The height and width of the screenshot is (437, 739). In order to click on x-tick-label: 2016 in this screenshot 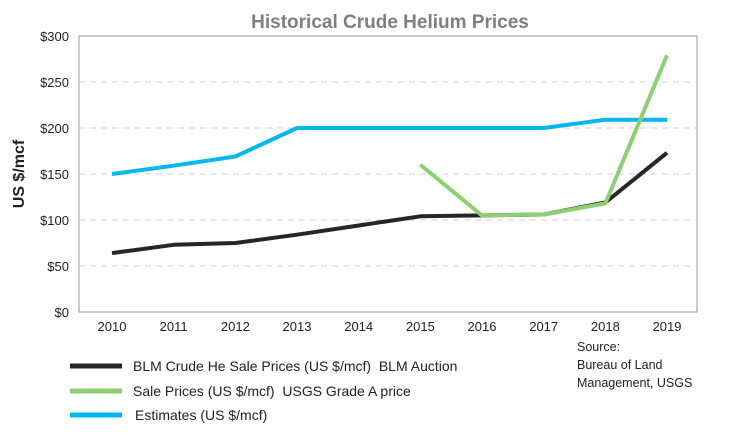, I will do `click(482, 326)`.